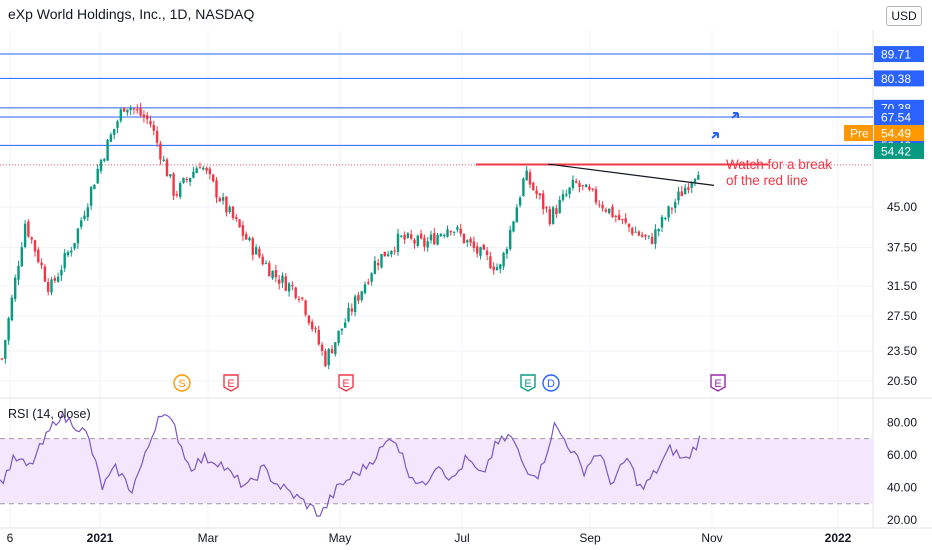 This screenshot has width=932, height=550. I want to click on time-tick-3: May, so click(340, 538).